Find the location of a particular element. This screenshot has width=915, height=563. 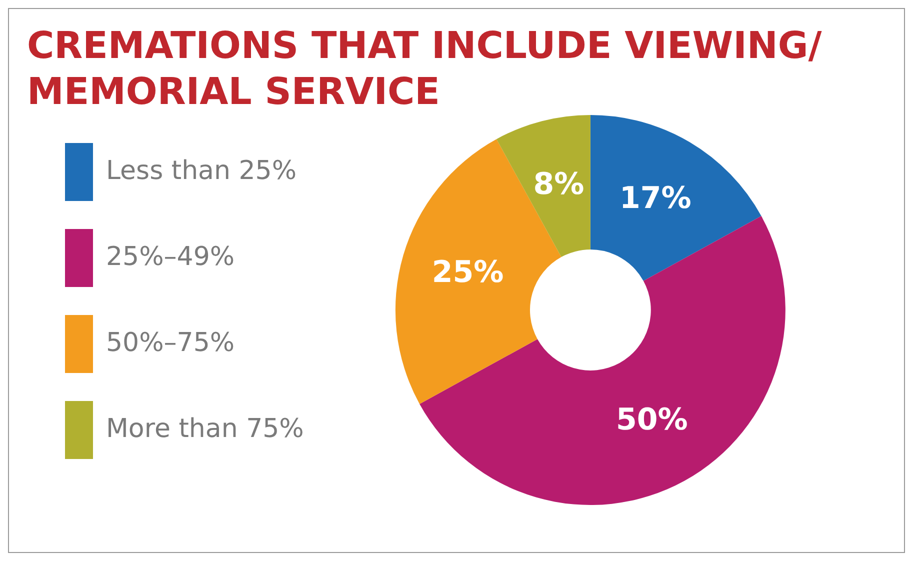

data-label: 25% is located at coordinates (468, 272).